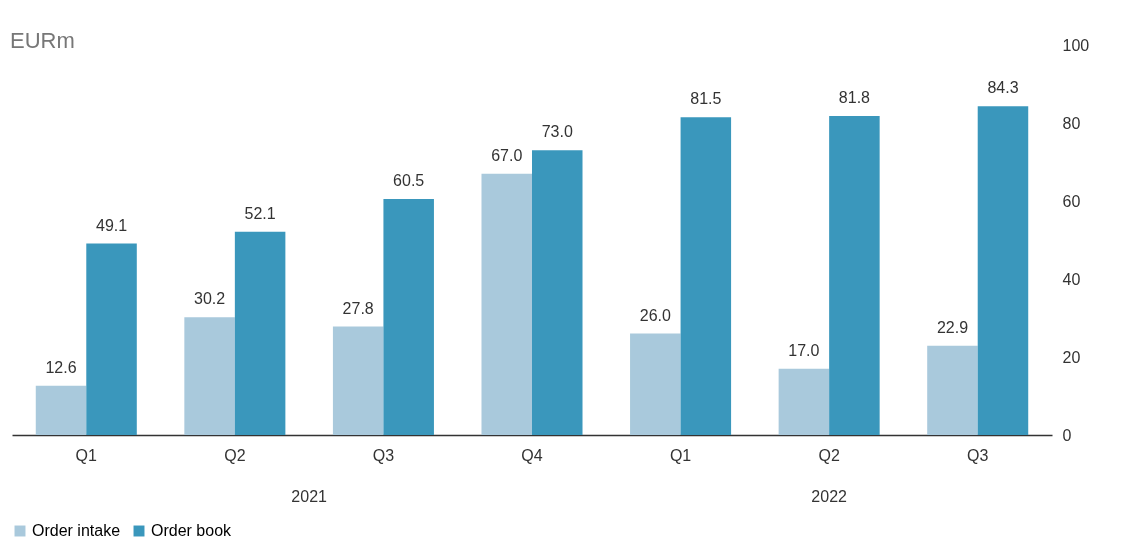  Describe the element at coordinates (210, 299) in the screenshot. I see `data-label: 30.2` at that location.